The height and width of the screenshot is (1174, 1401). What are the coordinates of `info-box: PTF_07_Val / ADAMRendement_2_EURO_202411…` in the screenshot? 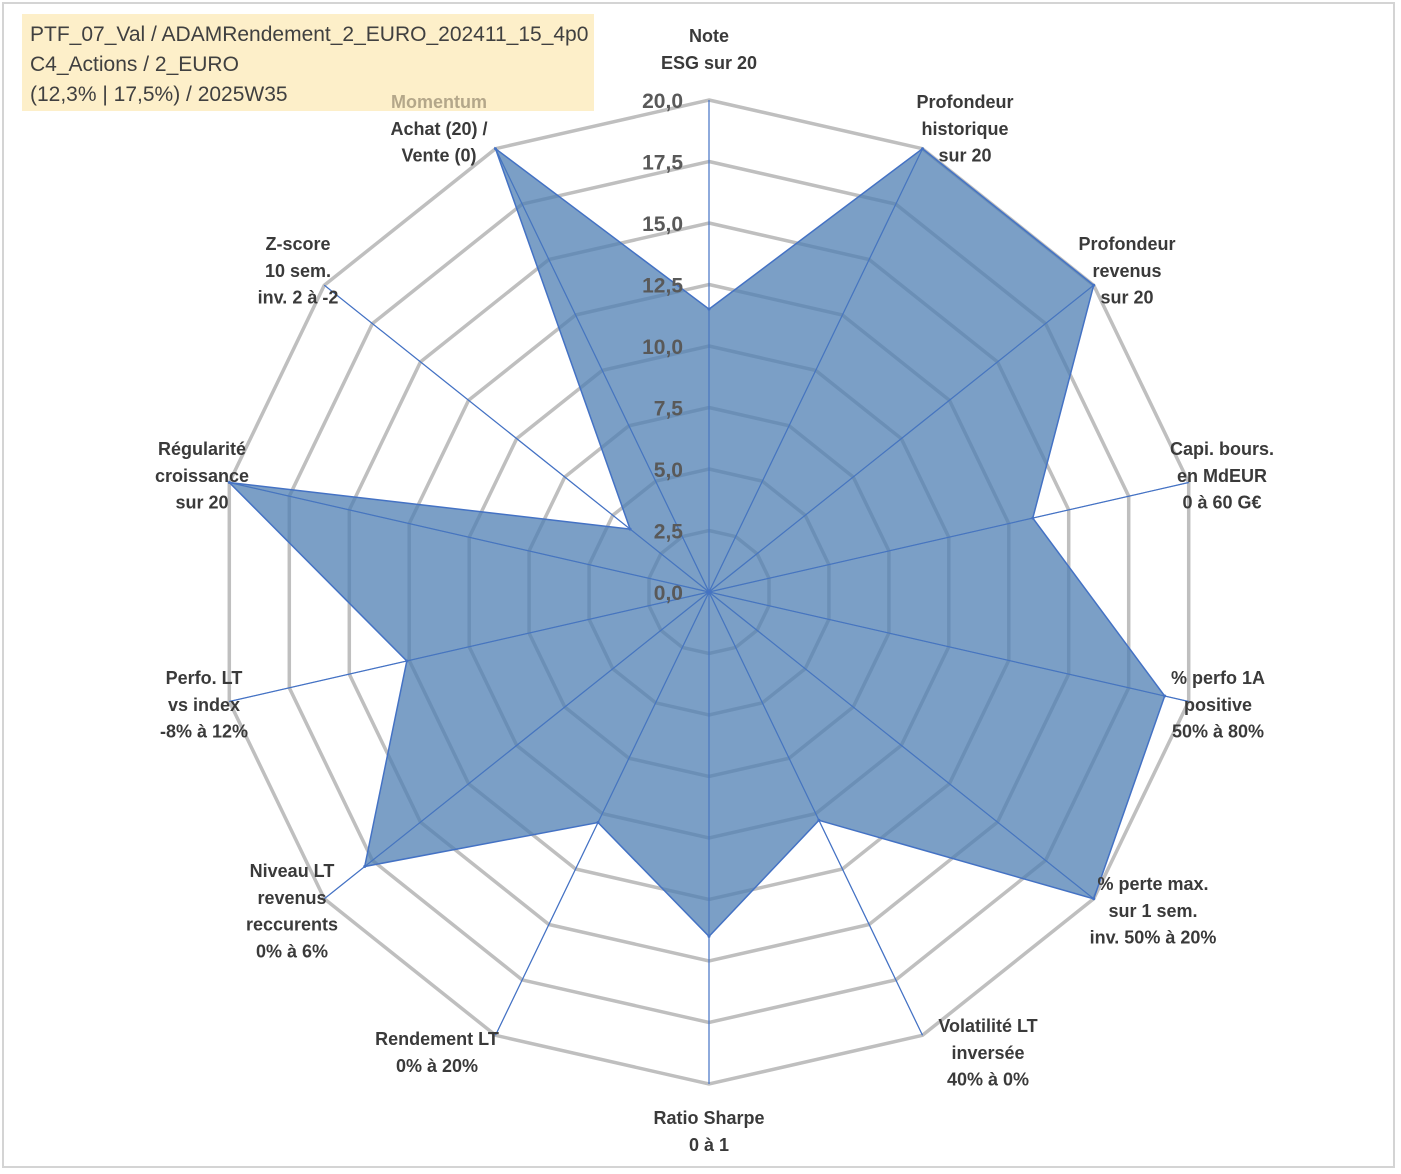 It's located at (308, 62).